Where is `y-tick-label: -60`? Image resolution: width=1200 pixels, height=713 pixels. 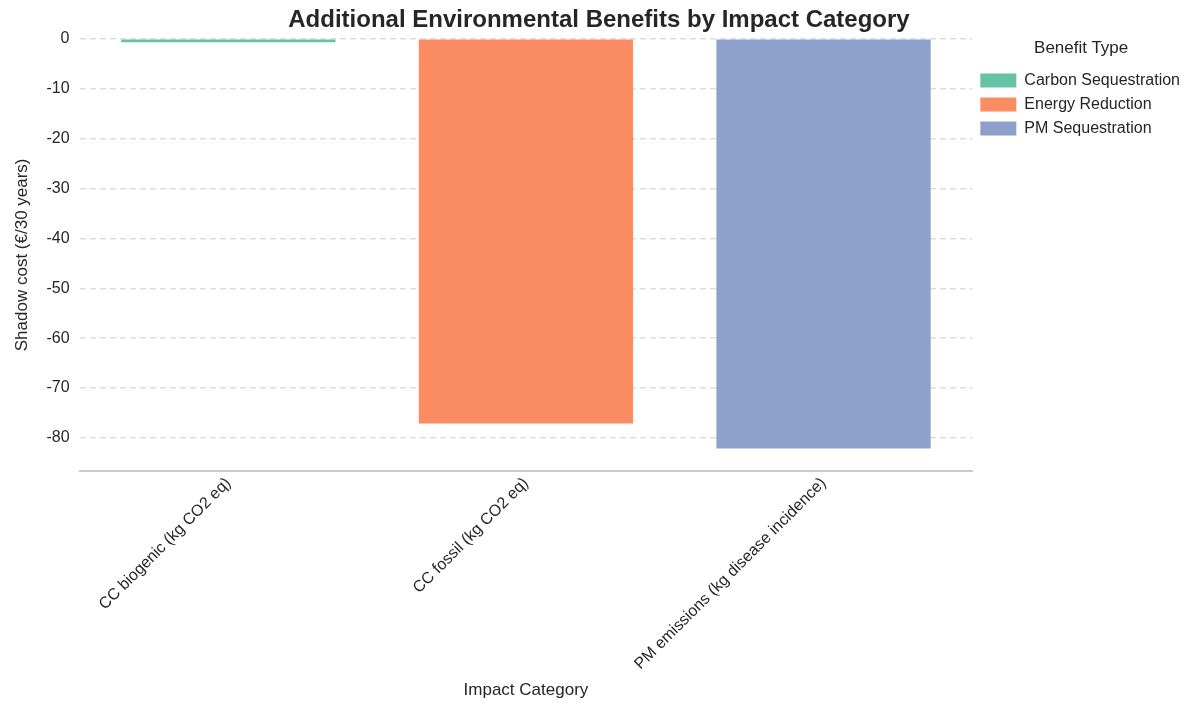 y-tick-label: -60 is located at coordinates (58, 337).